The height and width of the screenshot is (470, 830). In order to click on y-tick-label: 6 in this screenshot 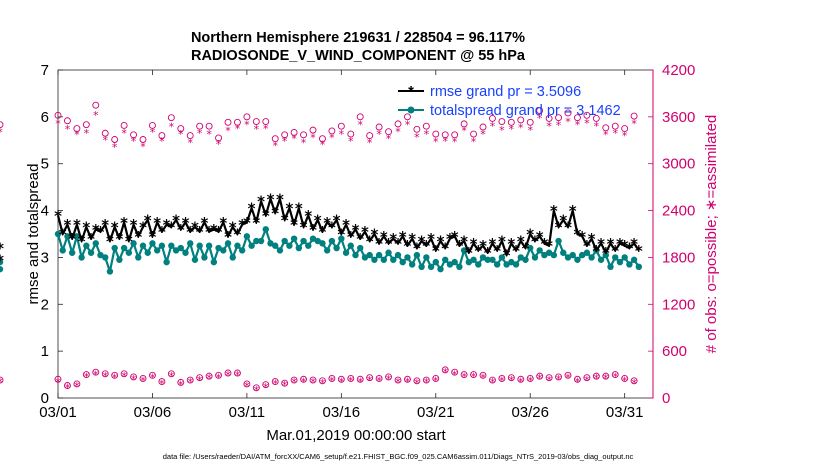, I will do `click(45, 117)`.